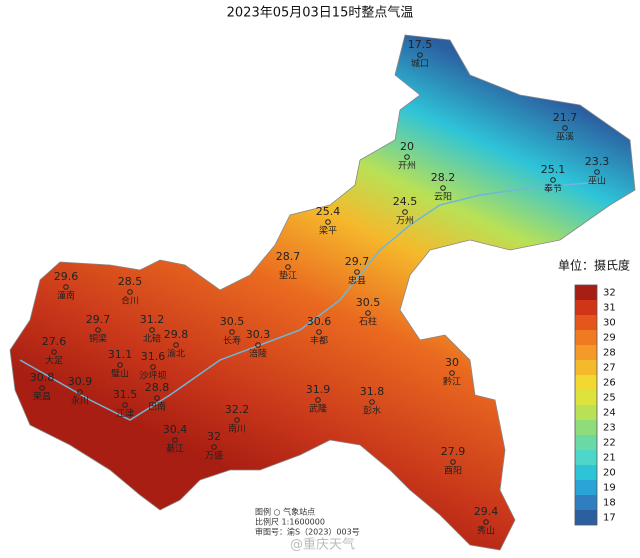 The width and height of the screenshot is (640, 558). What do you see at coordinates (452, 382) in the screenshot?
I see `station-name: 黔江` at bounding box center [452, 382].